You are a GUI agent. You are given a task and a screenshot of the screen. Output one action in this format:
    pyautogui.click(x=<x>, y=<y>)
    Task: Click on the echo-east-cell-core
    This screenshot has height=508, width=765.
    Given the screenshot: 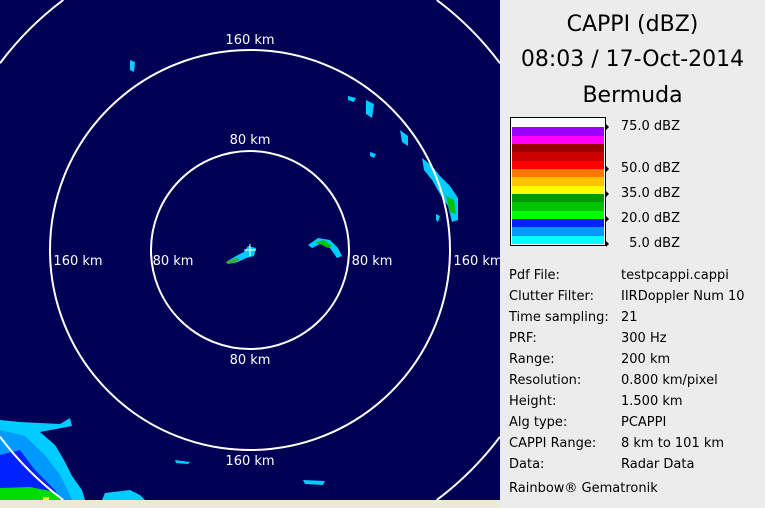 What is the action you would take?
    pyautogui.click(x=323, y=244)
    